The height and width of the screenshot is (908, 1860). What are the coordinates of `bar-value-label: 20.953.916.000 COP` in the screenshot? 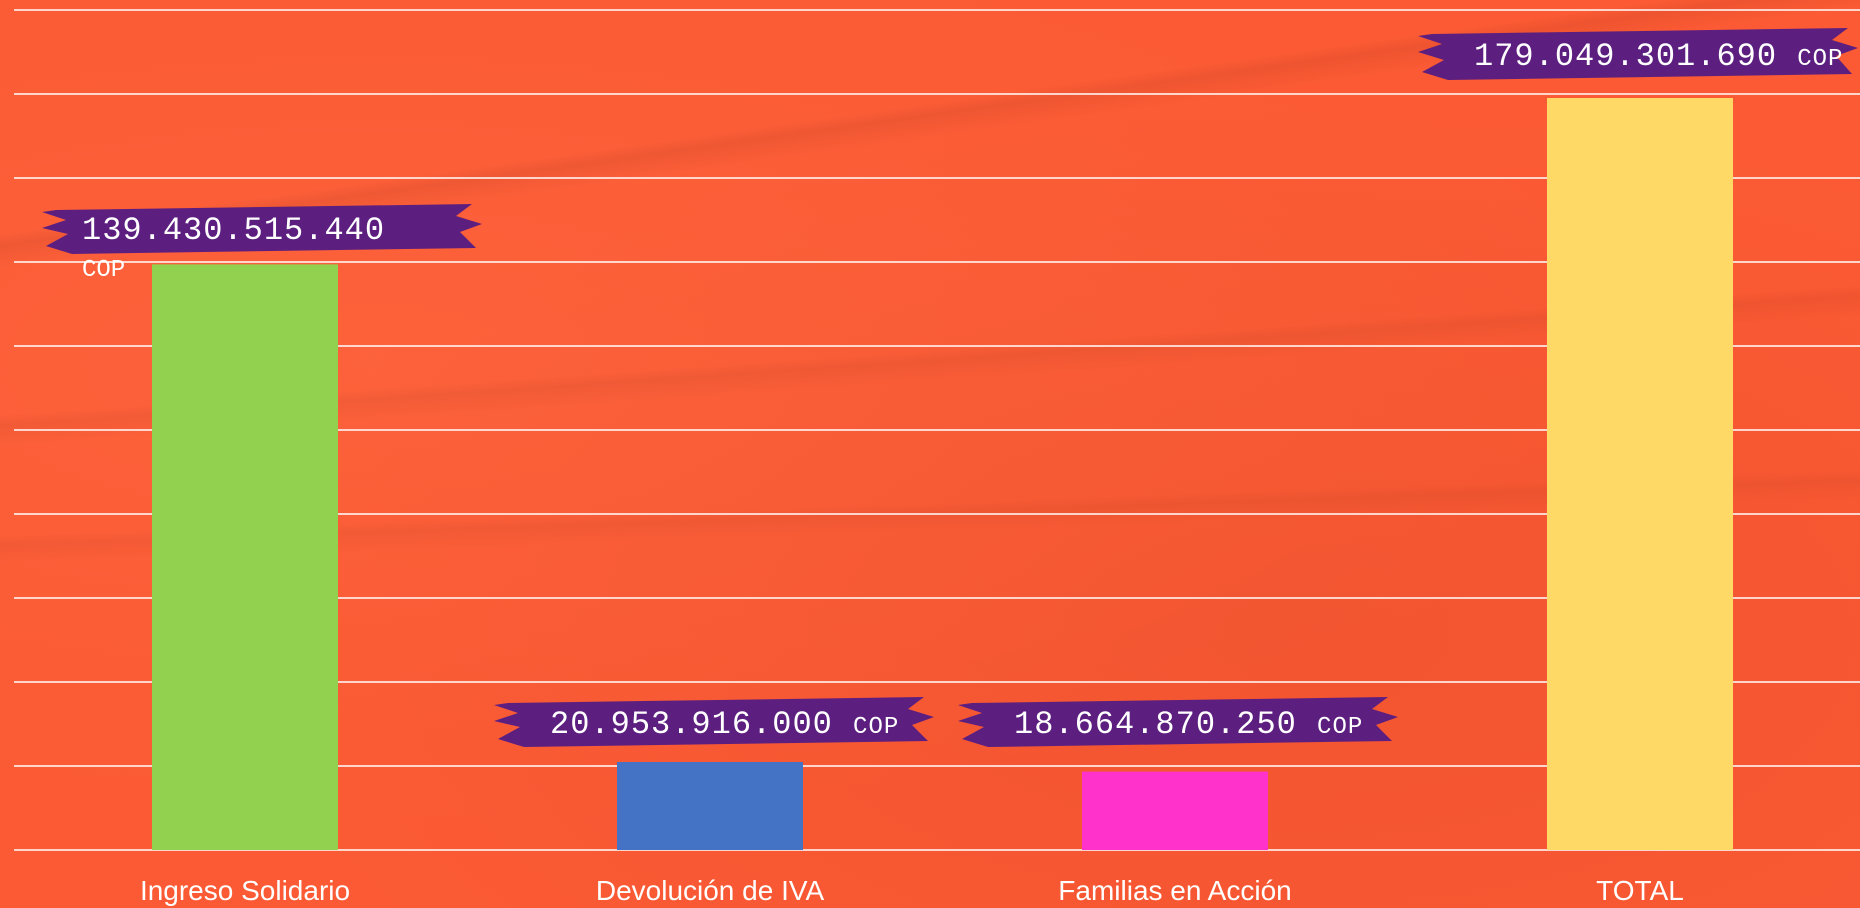 It's located at (724, 724).